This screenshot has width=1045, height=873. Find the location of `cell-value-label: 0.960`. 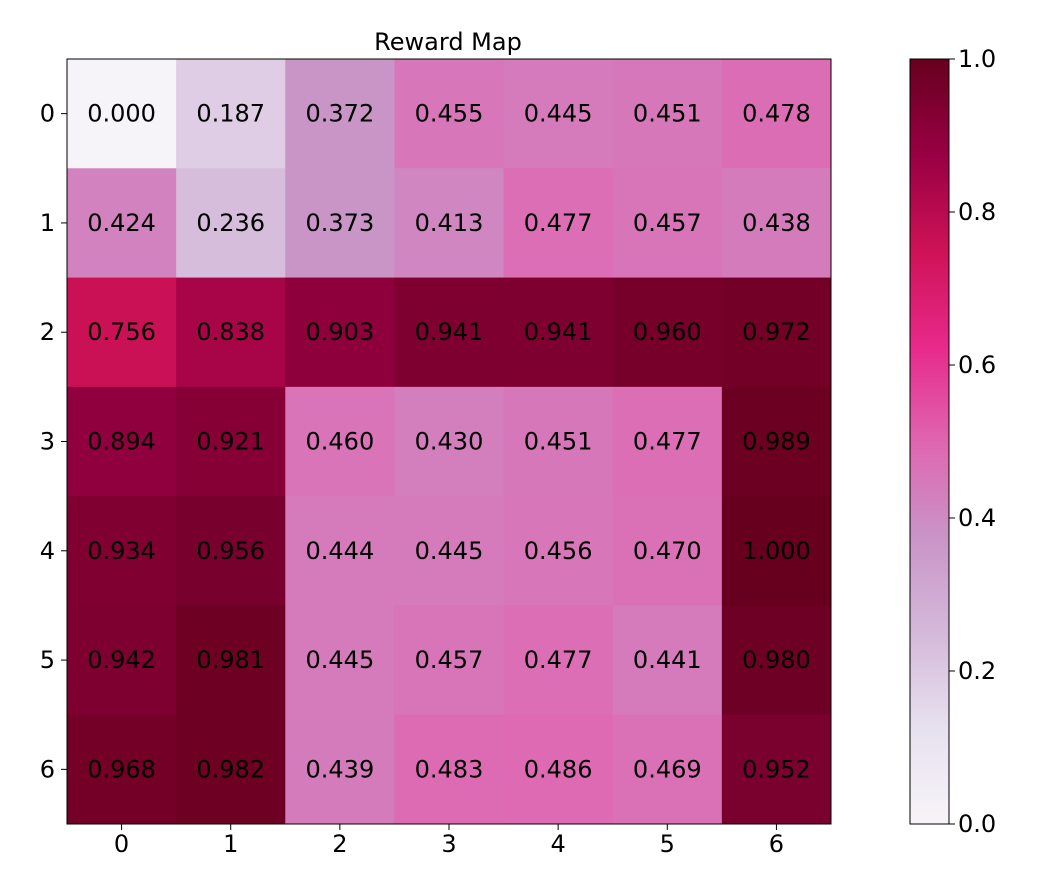

cell-value-label: 0.960 is located at coordinates (667, 332).